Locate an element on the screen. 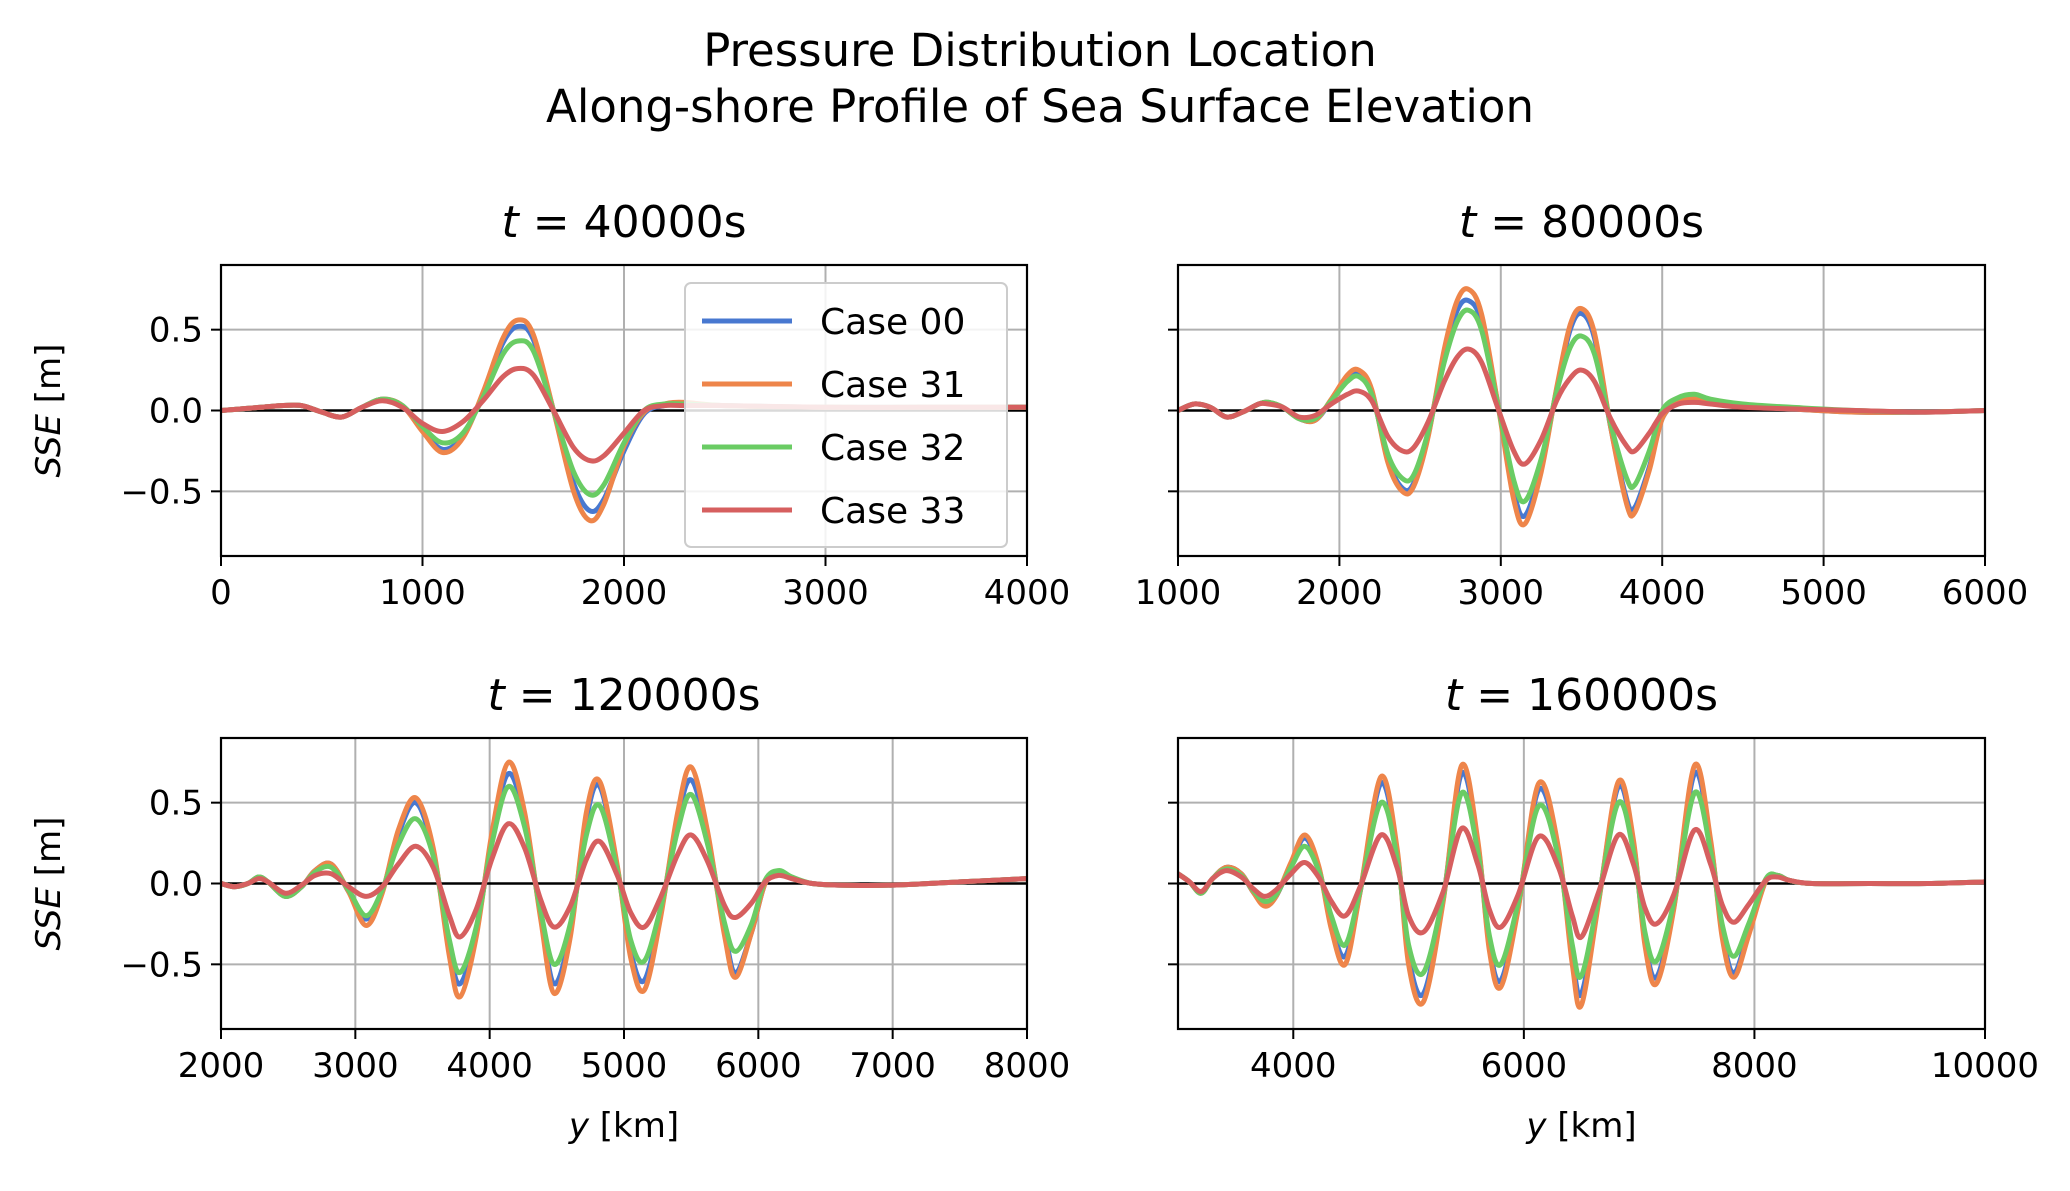  figure-title-line1: Pressure Distribution Location is located at coordinates (1040, 50).